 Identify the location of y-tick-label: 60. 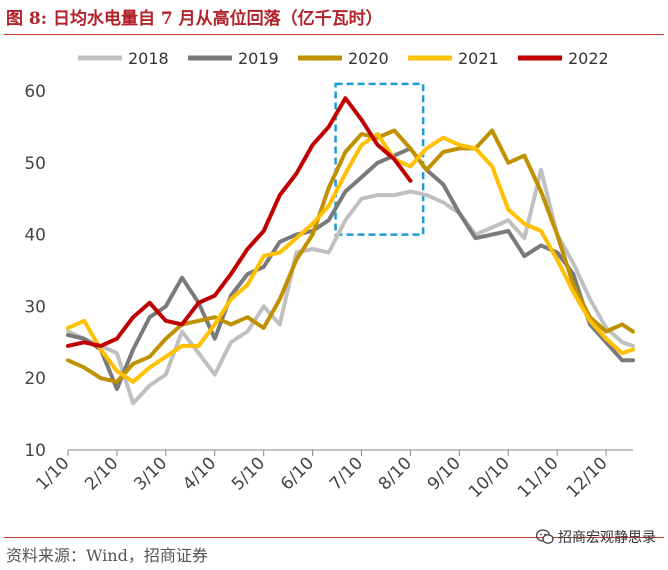
(35, 92).